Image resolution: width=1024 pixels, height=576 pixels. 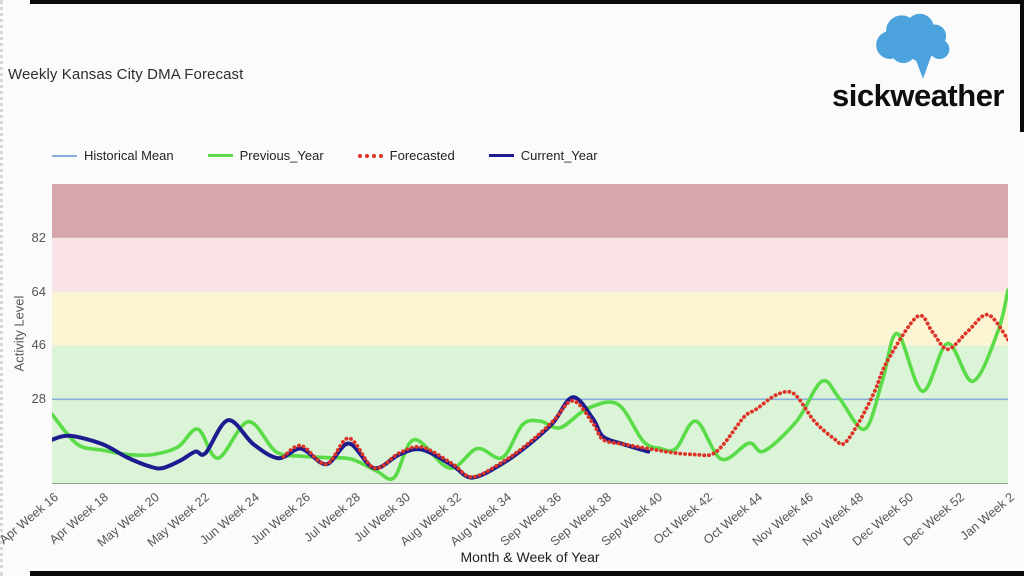 What do you see at coordinates (220, 155) in the screenshot?
I see `legend-swatch-previous-year-icon` at bounding box center [220, 155].